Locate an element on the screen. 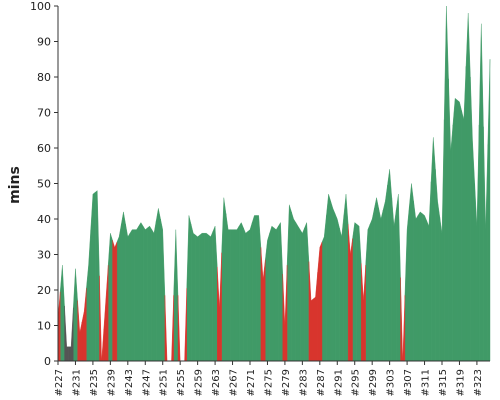 This screenshot has height=400, width=500. x-tick-label: #299 is located at coordinates (373, 382).